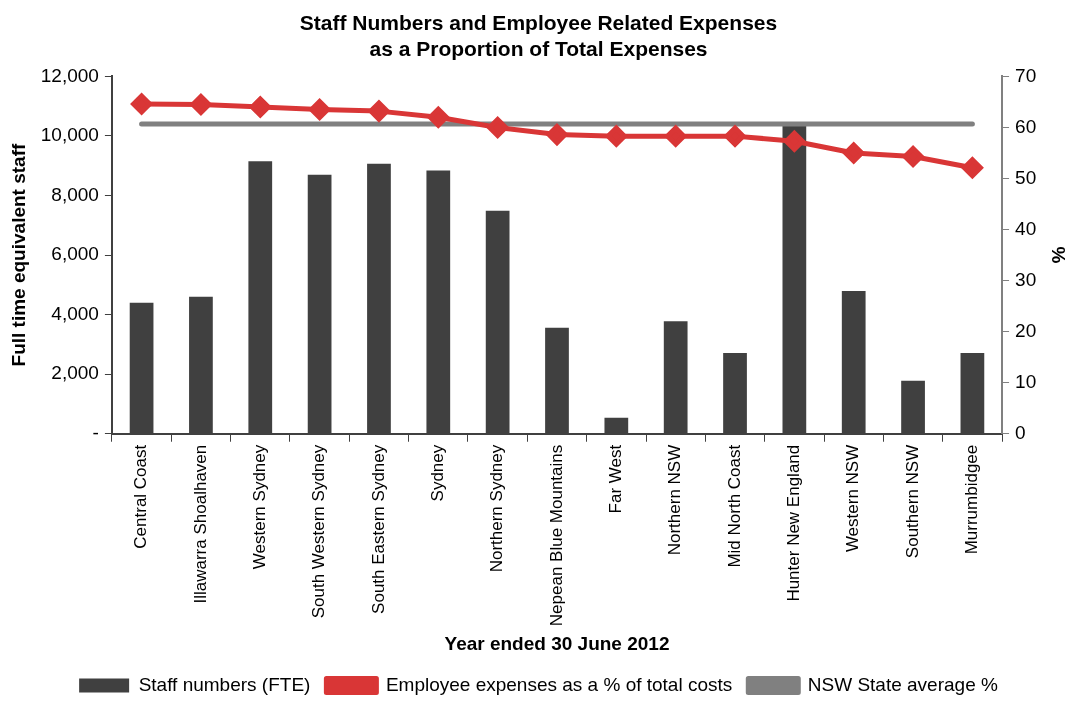  I want to click on y2-tick-label: 10, so click(1026, 381).